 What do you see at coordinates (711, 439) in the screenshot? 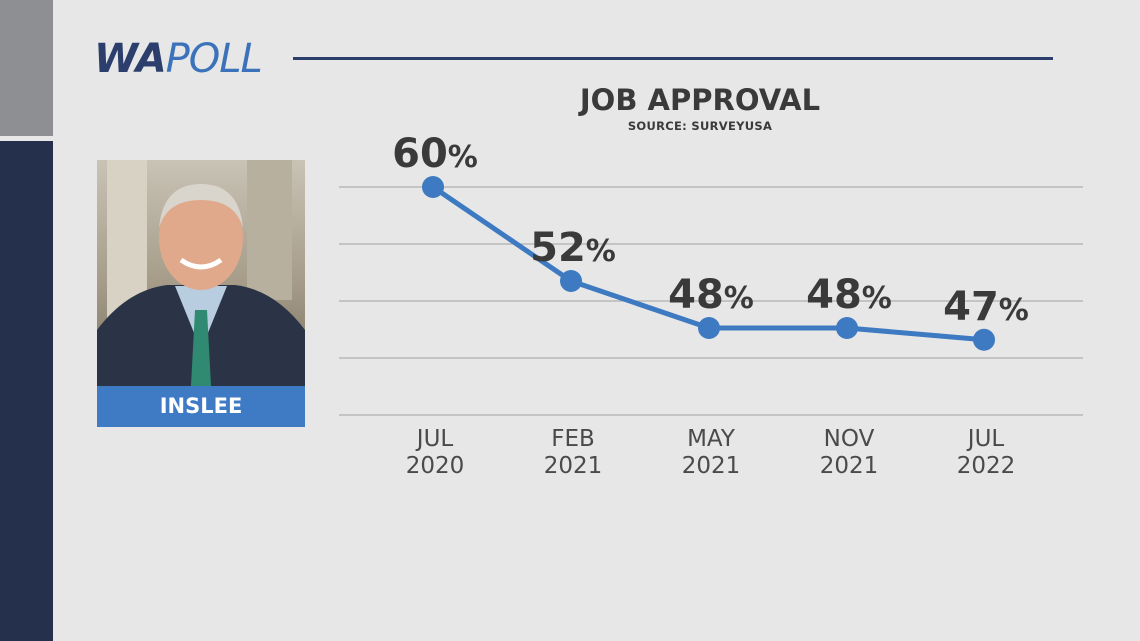
I see `x-tick-month: MAY` at bounding box center [711, 439].